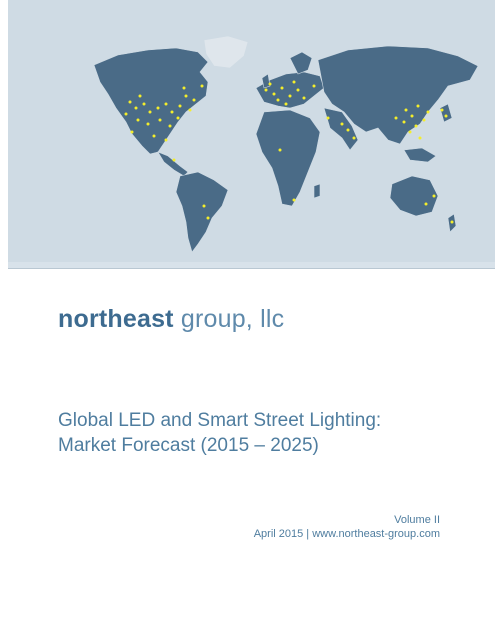  Describe the element at coordinates (173, 164) in the screenshot. I see `central-america-shape` at that location.